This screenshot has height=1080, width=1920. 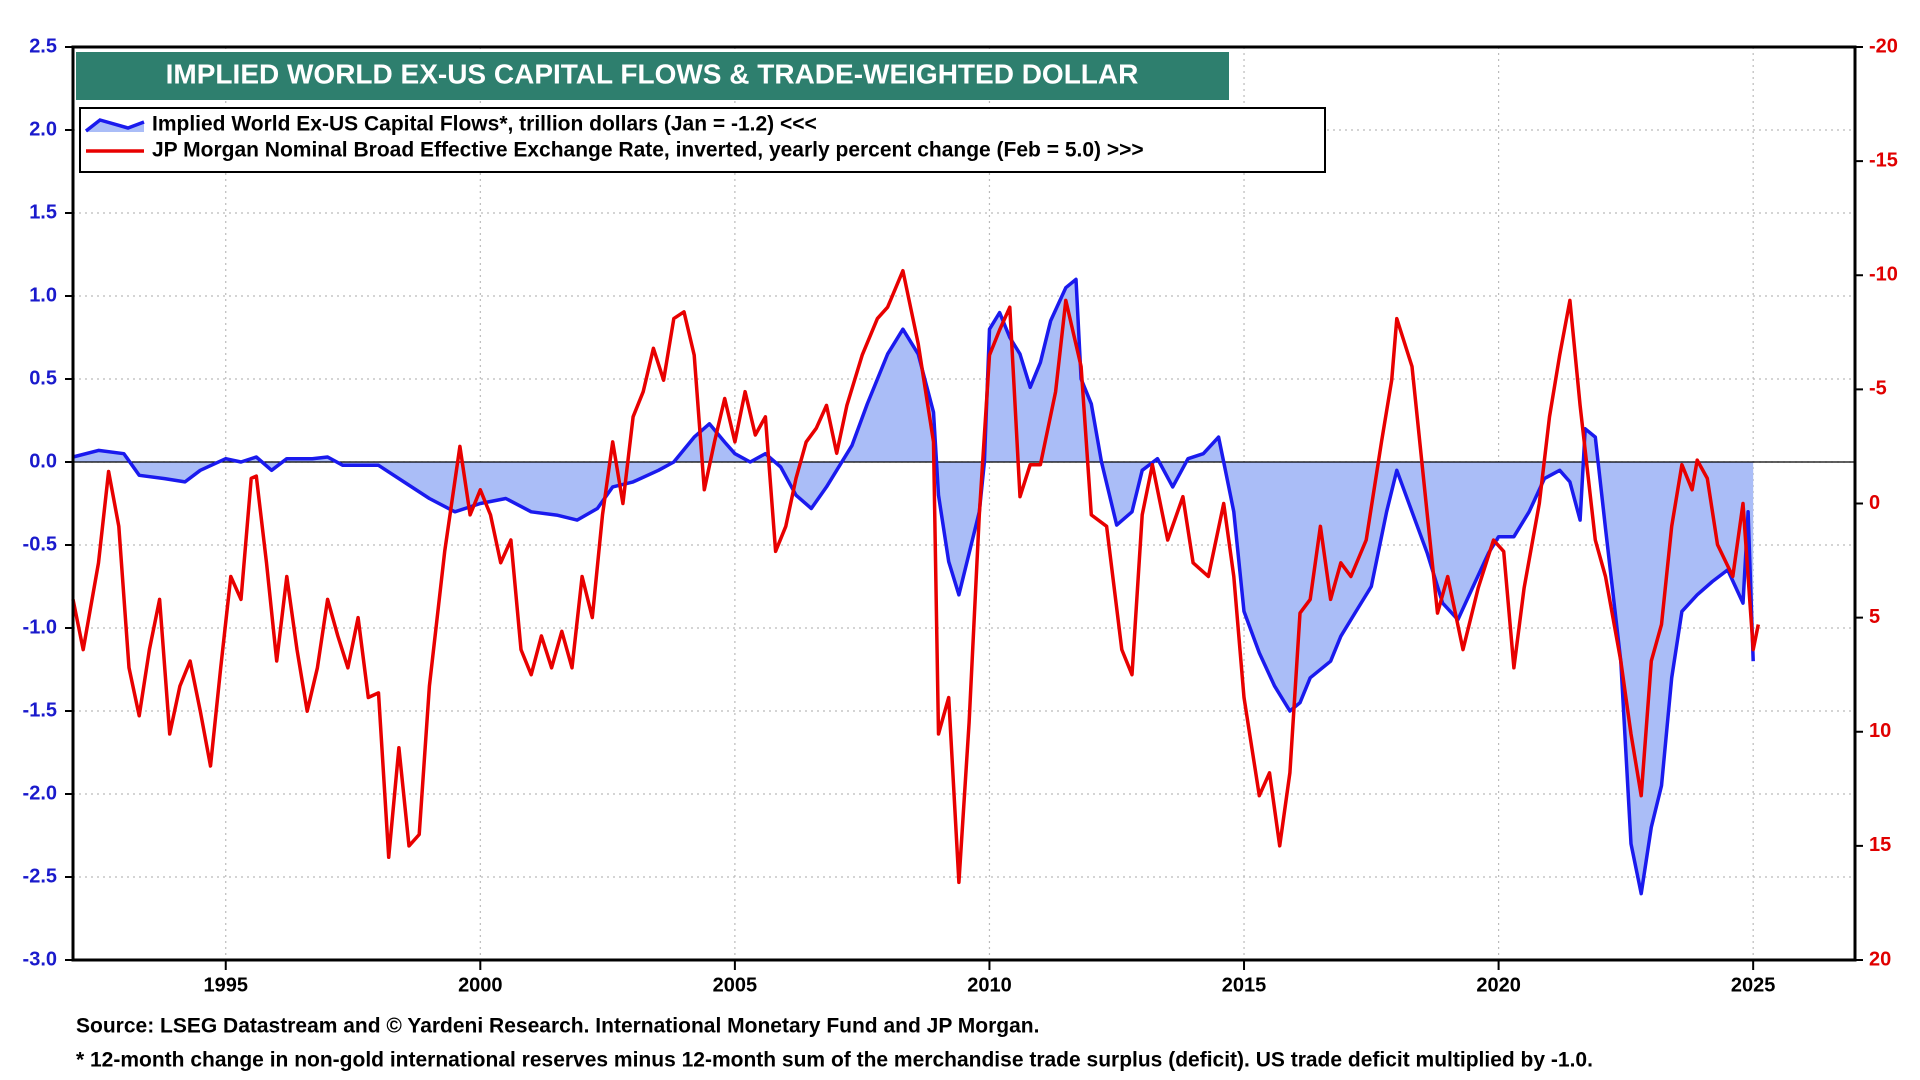 I want to click on y-tick-label: 2.5, so click(x=43, y=46).